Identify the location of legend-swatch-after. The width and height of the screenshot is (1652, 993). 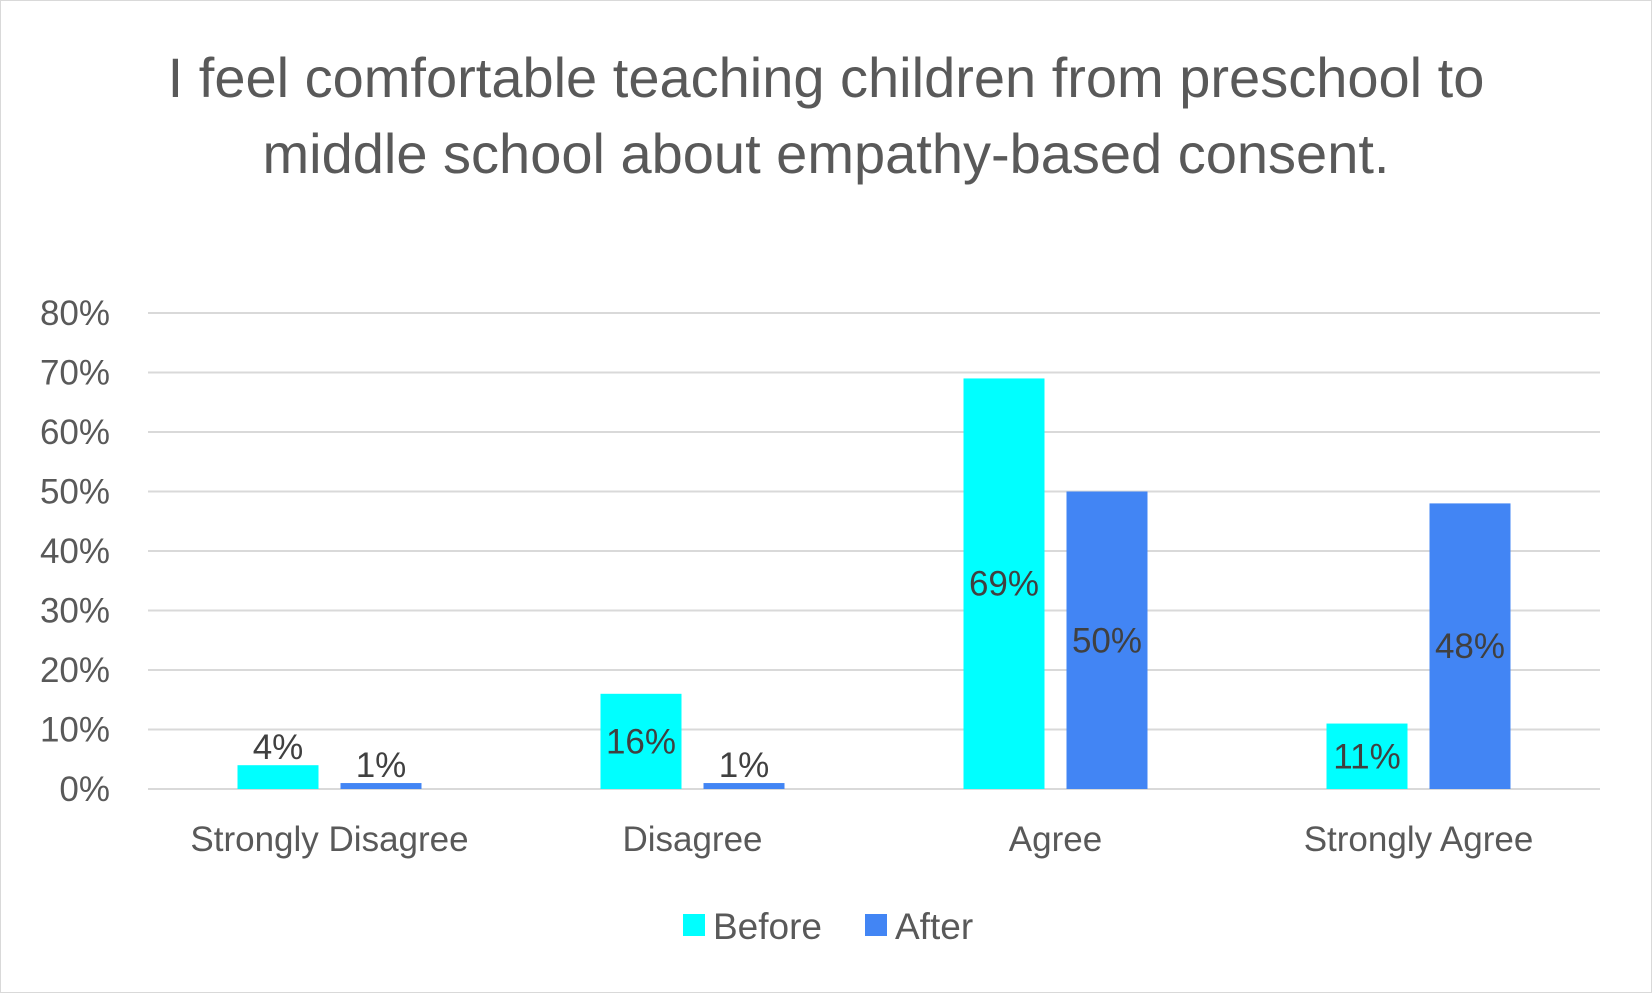
(876, 925).